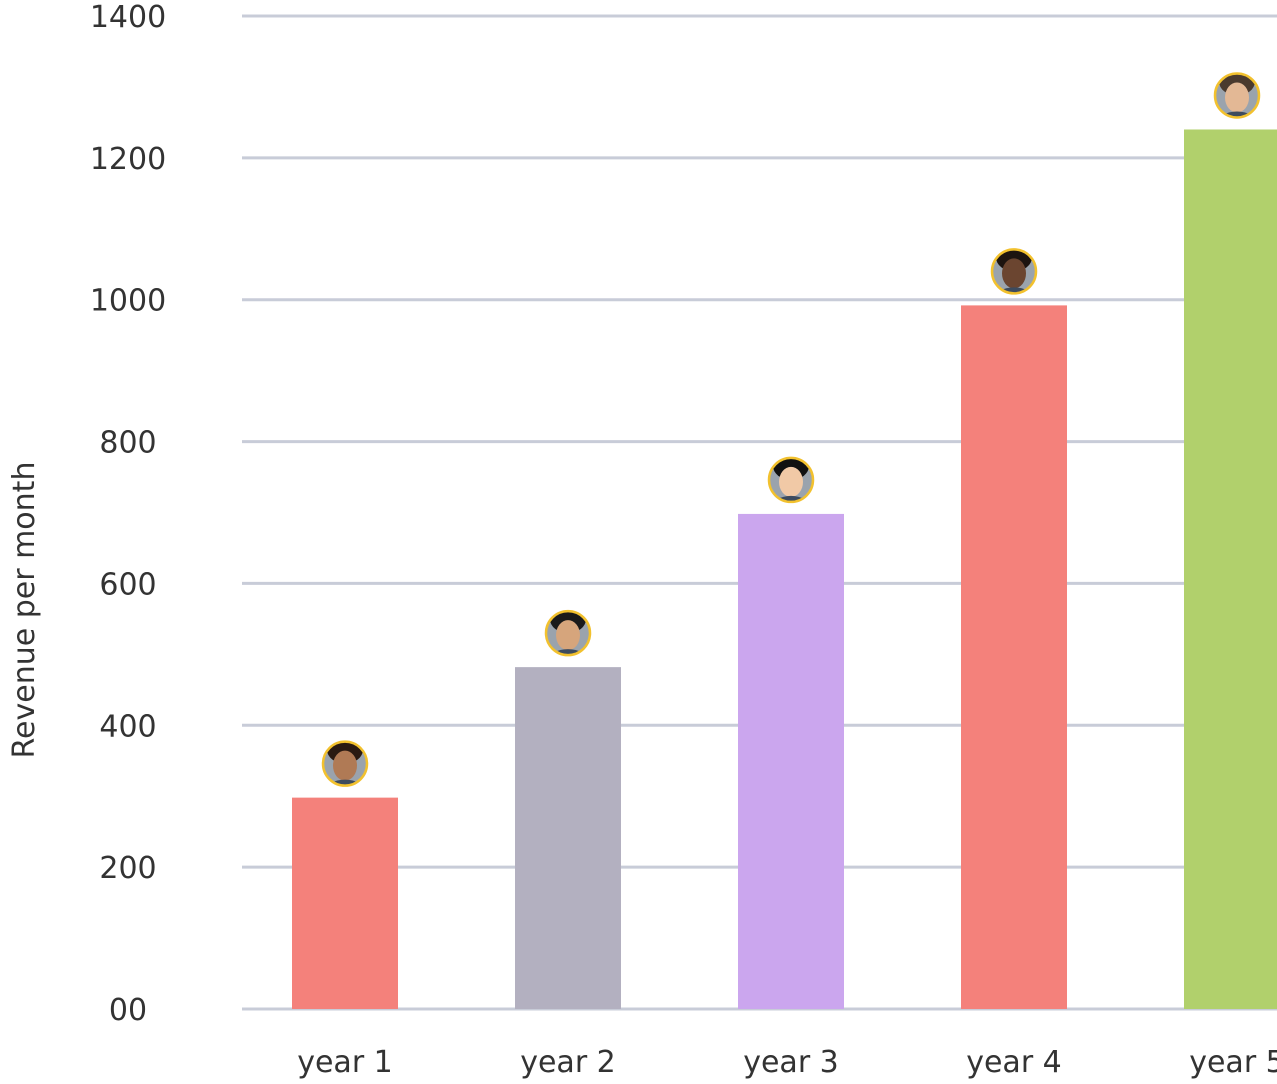  I want to click on y-axis-ticks: 00 200 400 600 800 1000 1200 1400, so click(128, 514).